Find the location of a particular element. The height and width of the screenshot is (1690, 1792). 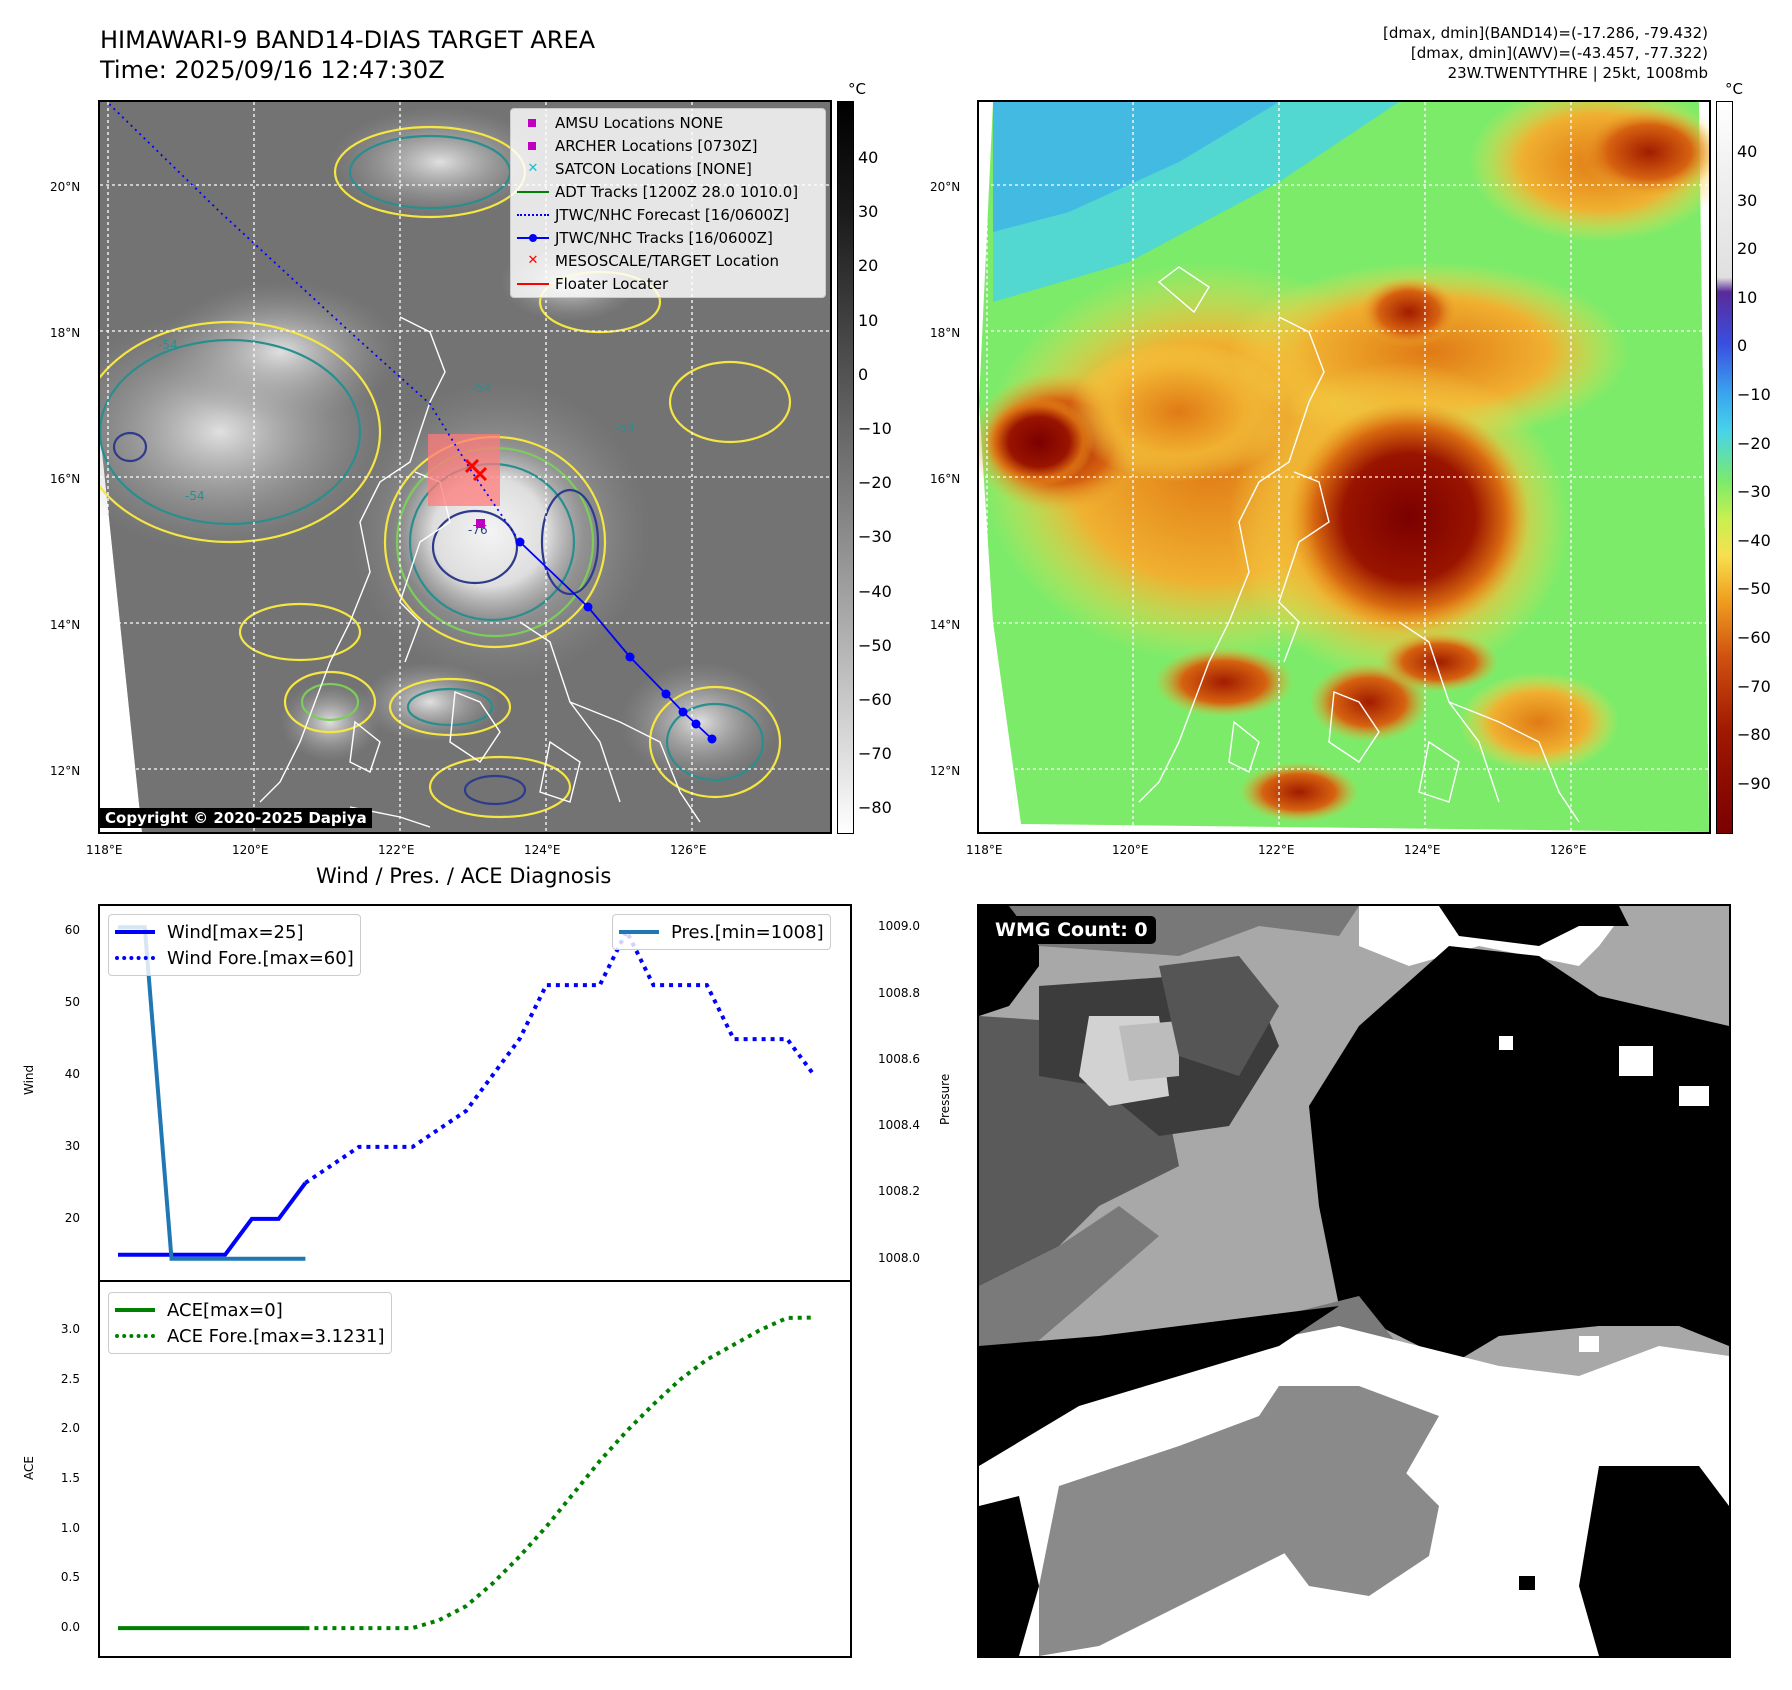

ace-legend: ACE[max=0] ACE Fore.[max=3.1231] is located at coordinates (250, 1323).